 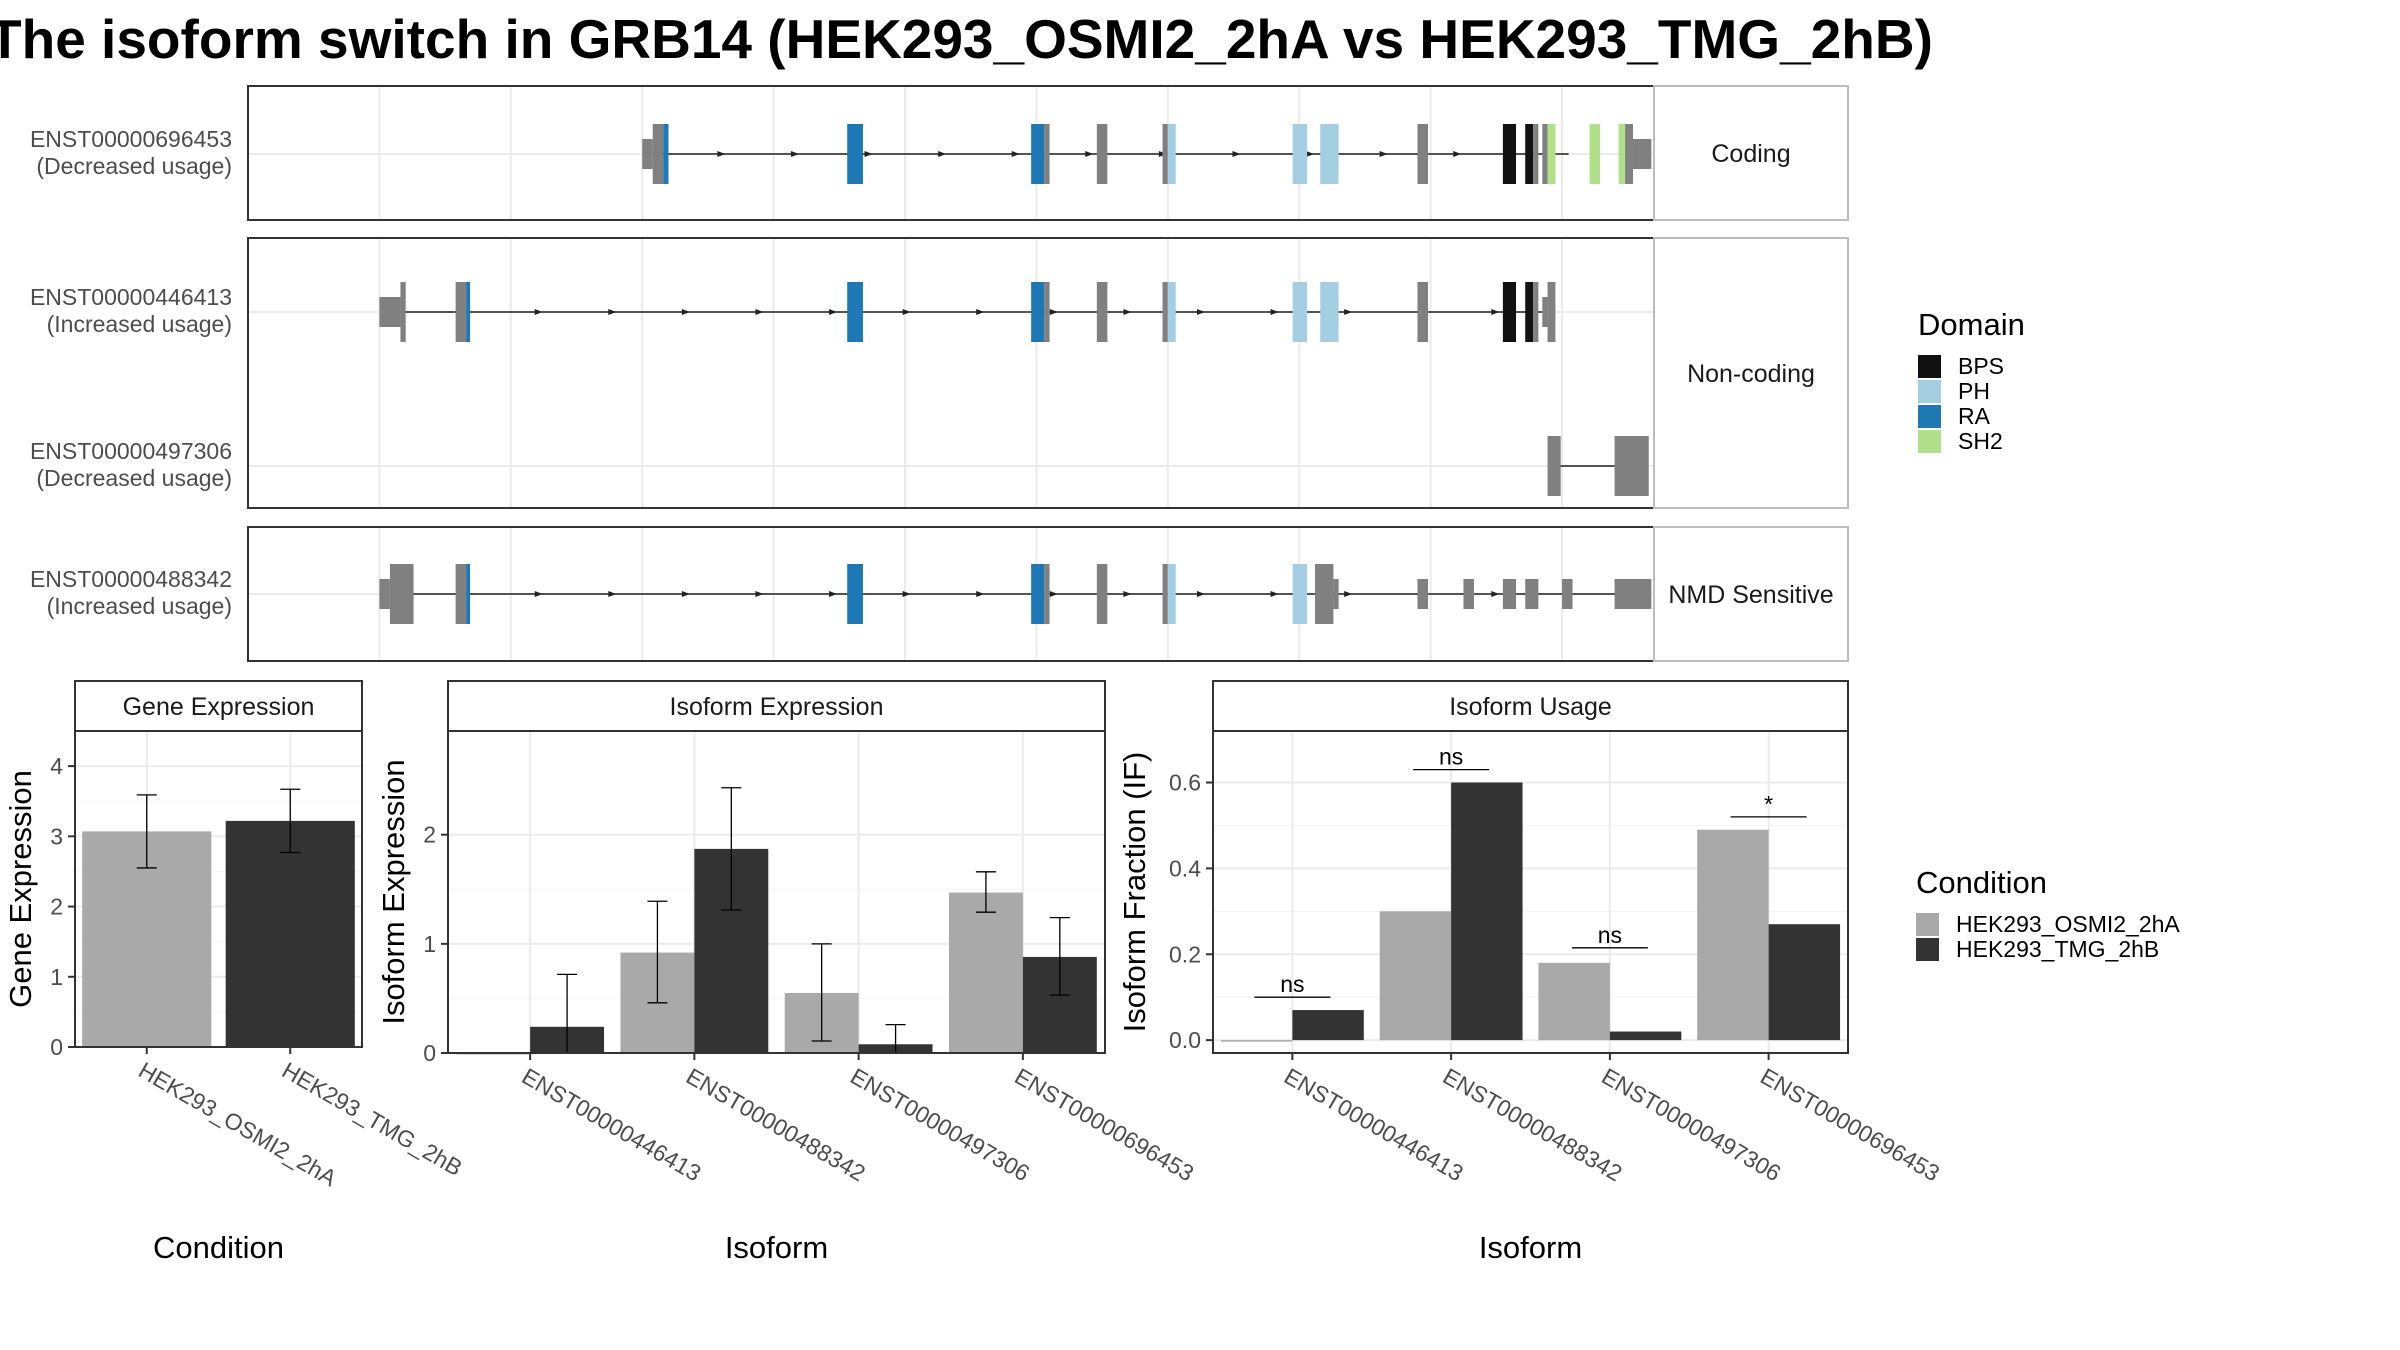 What do you see at coordinates (1185, 1040) in the screenshot?
I see `y-tick-label: 0.0` at bounding box center [1185, 1040].